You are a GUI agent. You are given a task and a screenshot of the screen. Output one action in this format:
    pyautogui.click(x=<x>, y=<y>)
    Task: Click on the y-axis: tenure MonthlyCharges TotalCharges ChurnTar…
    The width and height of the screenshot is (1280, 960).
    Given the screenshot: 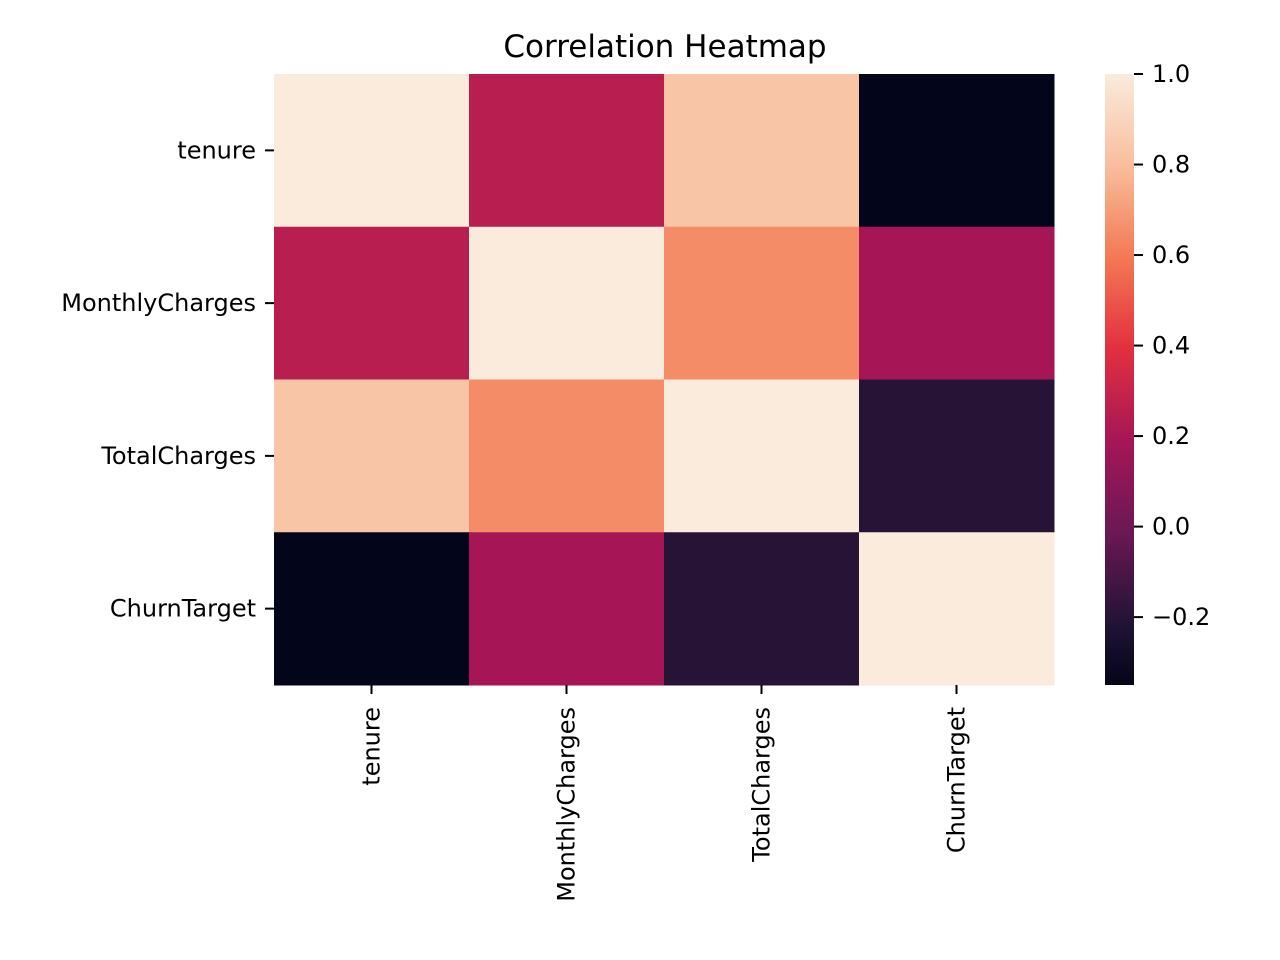 What is the action you would take?
    pyautogui.click(x=167, y=379)
    